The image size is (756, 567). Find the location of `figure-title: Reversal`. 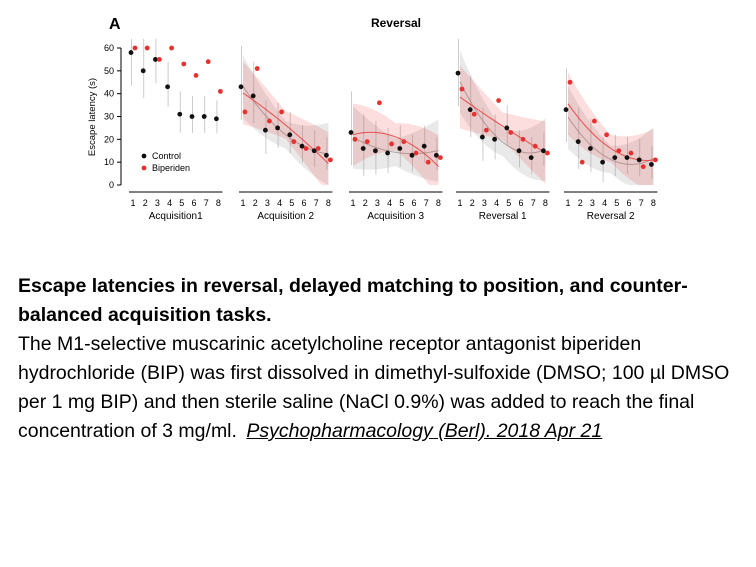

figure-title: Reversal is located at coordinates (396, 23).